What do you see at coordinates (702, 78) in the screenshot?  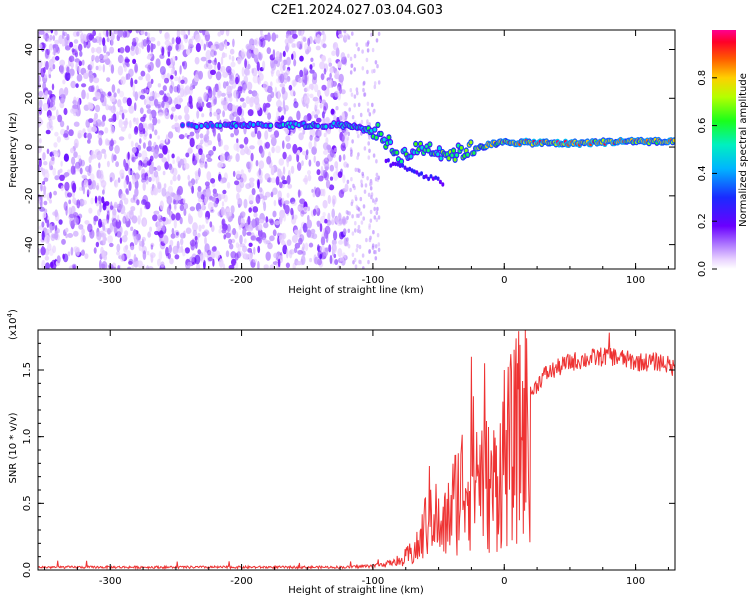 I see `colorbar-tick-label: 0.8` at bounding box center [702, 78].